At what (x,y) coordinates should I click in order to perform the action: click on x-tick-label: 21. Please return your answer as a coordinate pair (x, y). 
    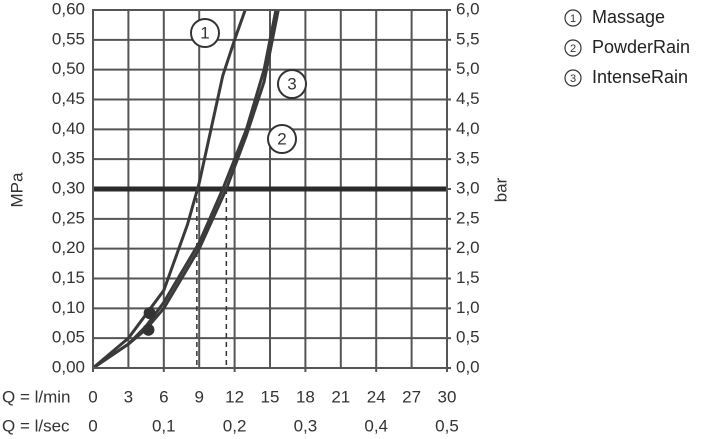
    Looking at the image, I should click on (340, 396).